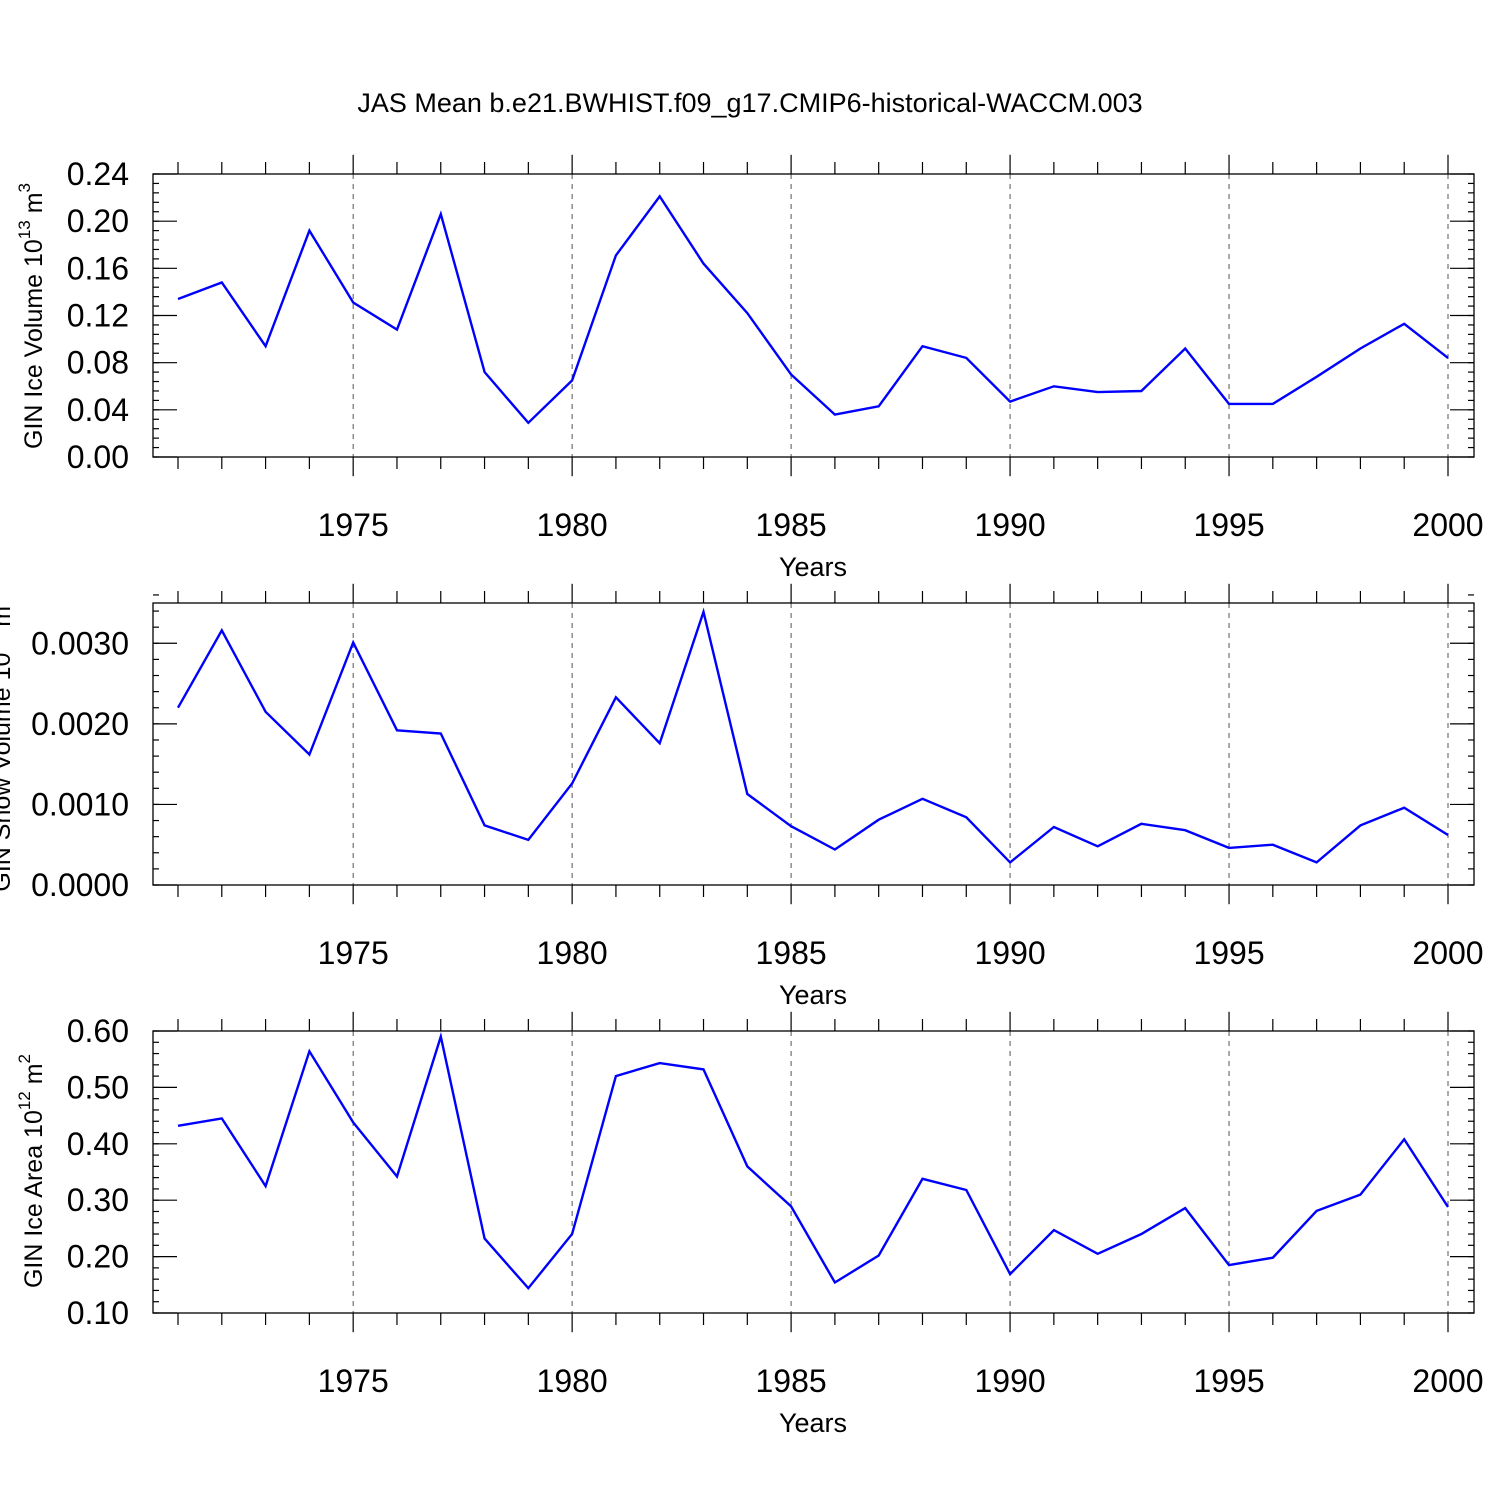 This screenshot has height=1500, width=1500. Describe the element at coordinates (1447, 953) in the screenshot. I see `snow-volume-x-tick-label-2000: 2000` at that location.